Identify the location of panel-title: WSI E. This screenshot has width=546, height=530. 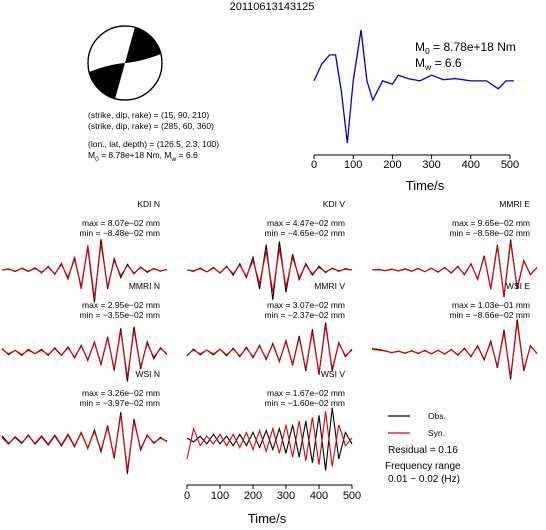
(518, 286).